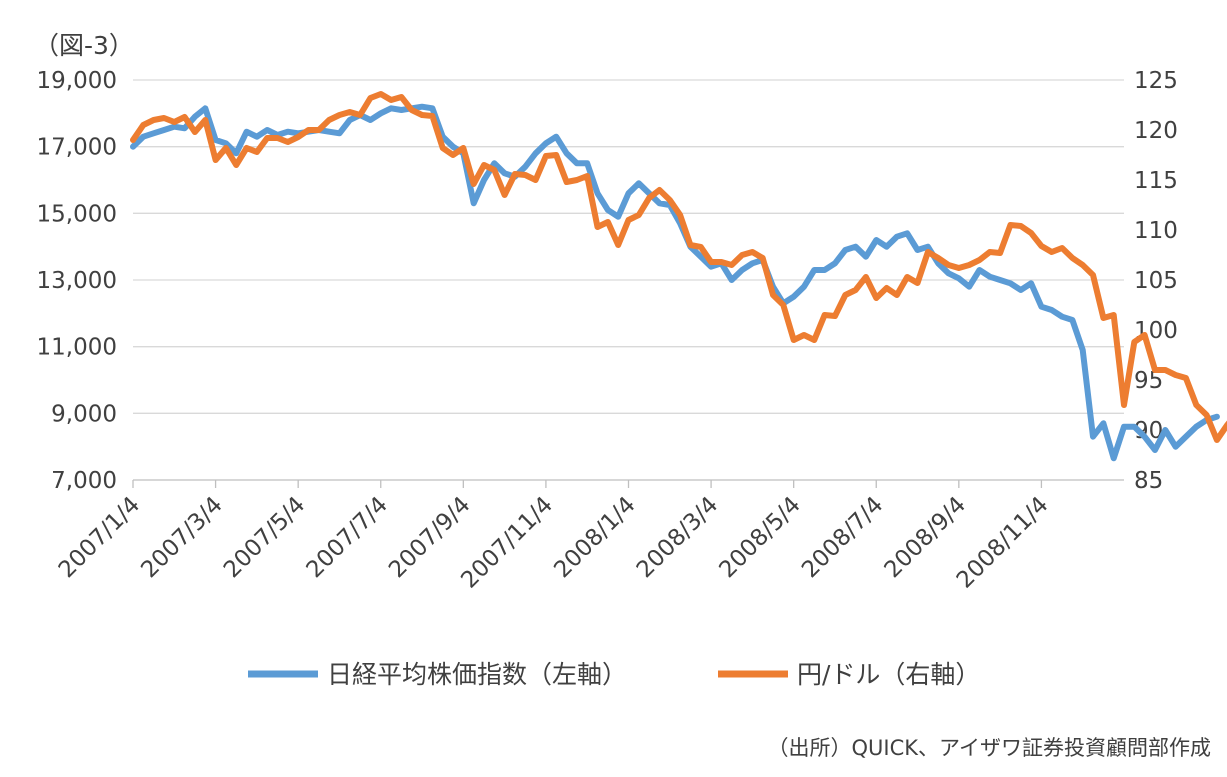 This screenshot has width=1227, height=777. I want to click on y-right-tick-label: 85, so click(1148, 481).